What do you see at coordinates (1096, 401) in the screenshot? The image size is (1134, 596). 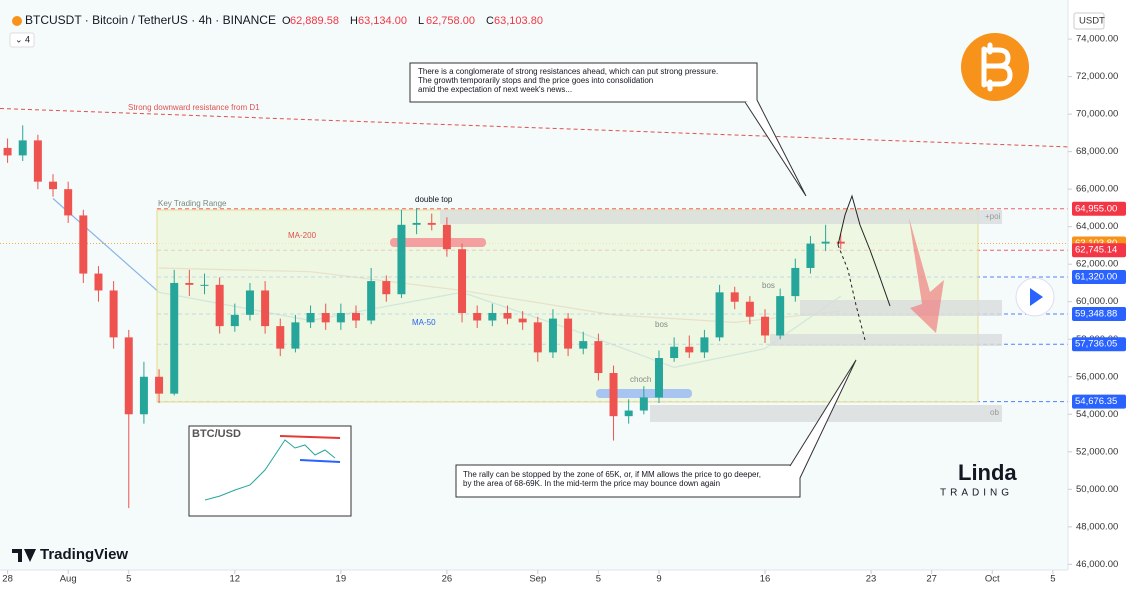 I see `price-label: 54,676.35` at bounding box center [1096, 401].